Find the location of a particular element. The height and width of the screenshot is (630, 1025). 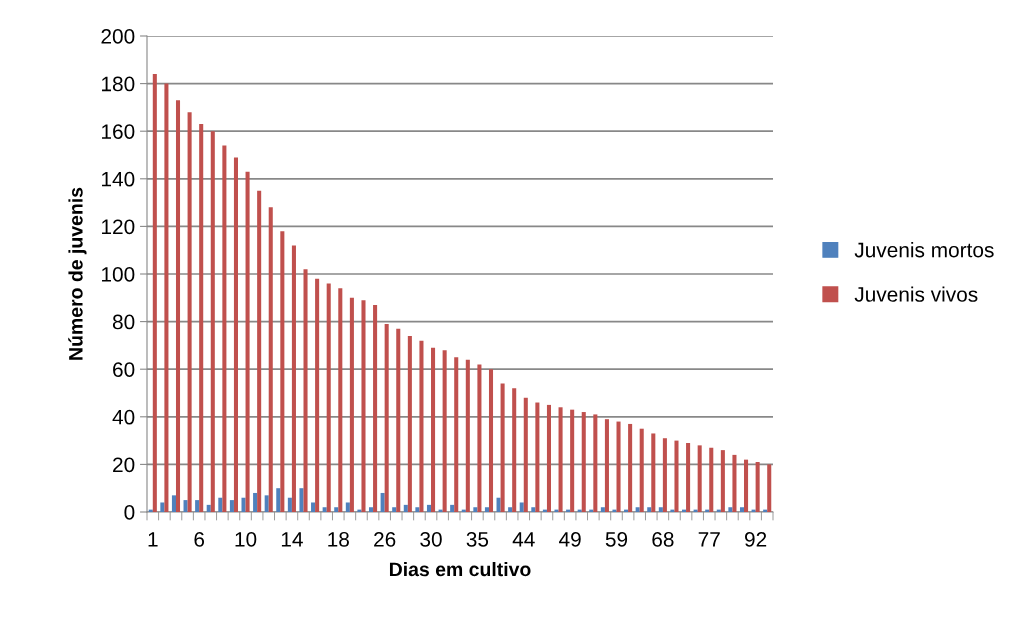

y-tick-label: 40 is located at coordinates (123, 417).